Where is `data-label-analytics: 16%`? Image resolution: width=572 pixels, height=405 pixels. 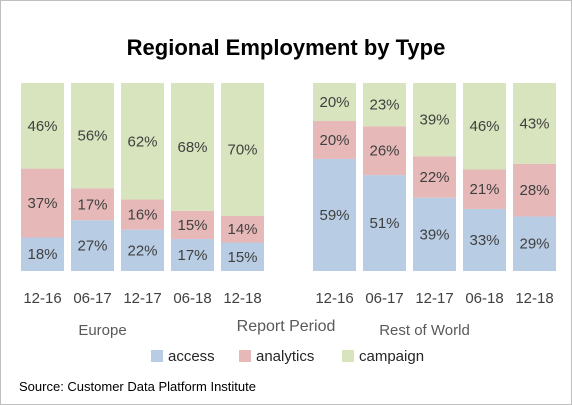
data-label-analytics: 16% is located at coordinates (142, 215).